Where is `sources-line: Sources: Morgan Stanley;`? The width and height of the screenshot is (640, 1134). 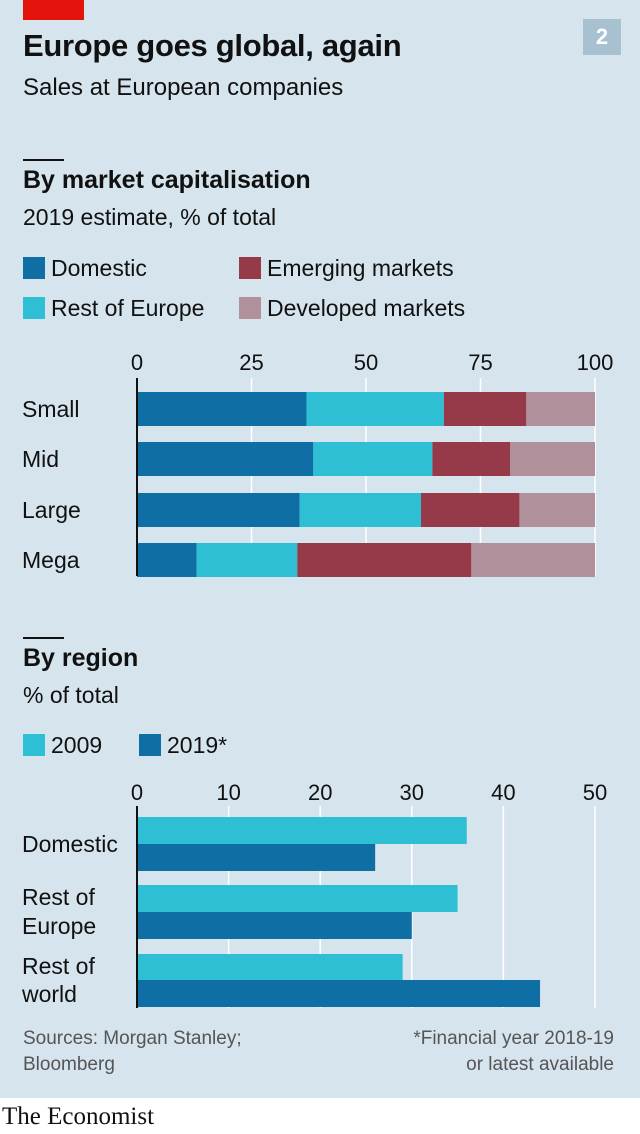
sources-line: Sources: Morgan Stanley; is located at coordinates (132, 1038).